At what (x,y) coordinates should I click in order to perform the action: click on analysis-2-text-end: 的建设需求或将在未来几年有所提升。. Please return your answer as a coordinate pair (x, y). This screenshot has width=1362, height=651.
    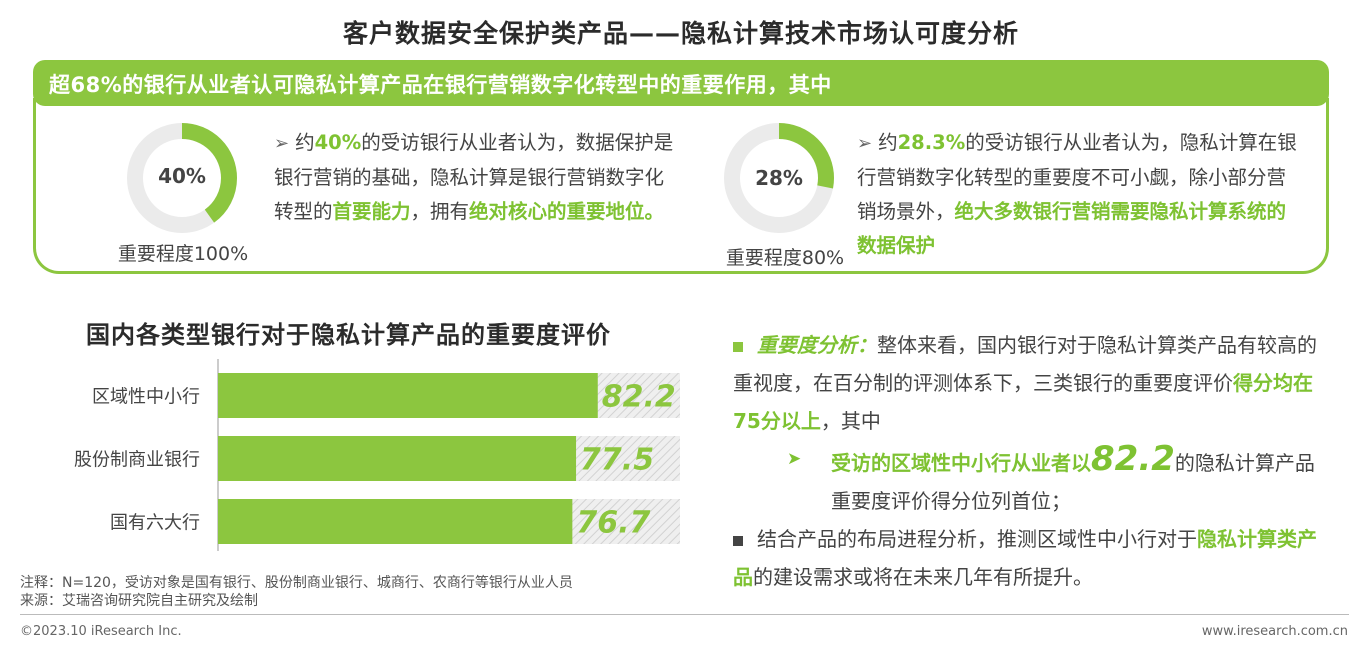
    Looking at the image, I should click on (923, 577).